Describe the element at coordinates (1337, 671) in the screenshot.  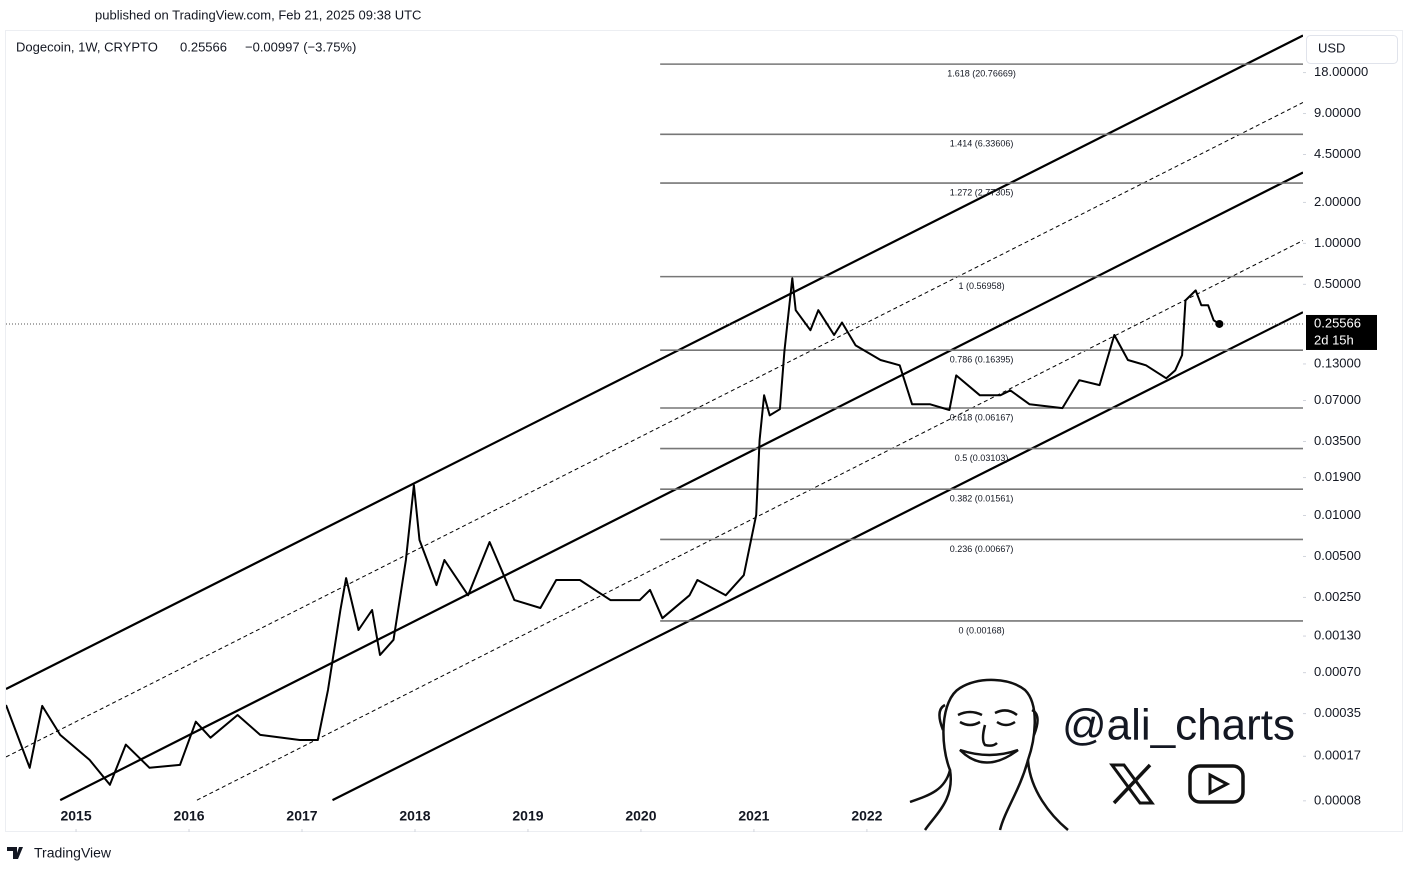
I see `y-tick-label: 0.00070` at that location.